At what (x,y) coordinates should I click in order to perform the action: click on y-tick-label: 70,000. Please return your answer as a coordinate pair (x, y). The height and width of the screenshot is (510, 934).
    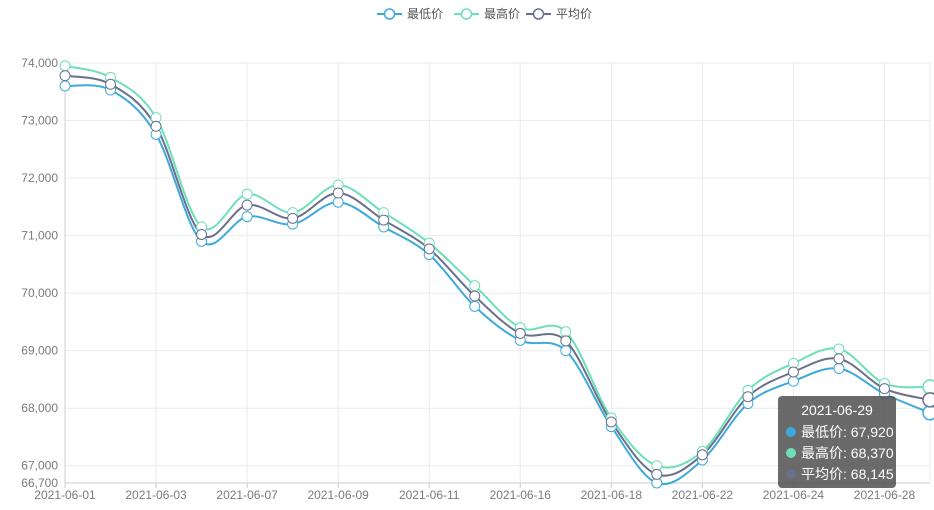
    Looking at the image, I should click on (39, 293).